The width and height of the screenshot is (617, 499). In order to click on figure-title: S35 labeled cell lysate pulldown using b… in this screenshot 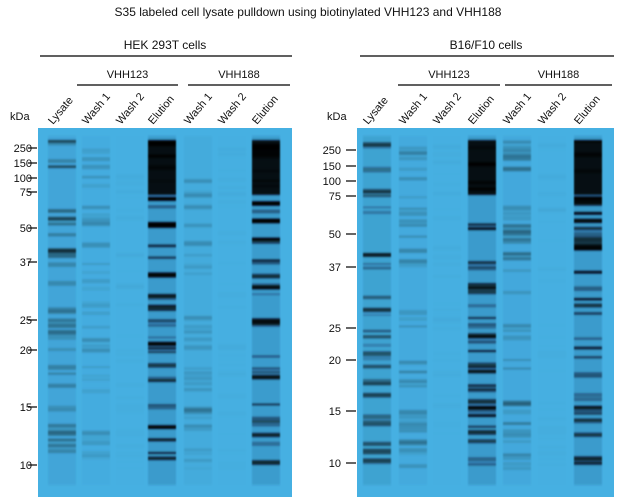, I will do `click(308, 12)`.